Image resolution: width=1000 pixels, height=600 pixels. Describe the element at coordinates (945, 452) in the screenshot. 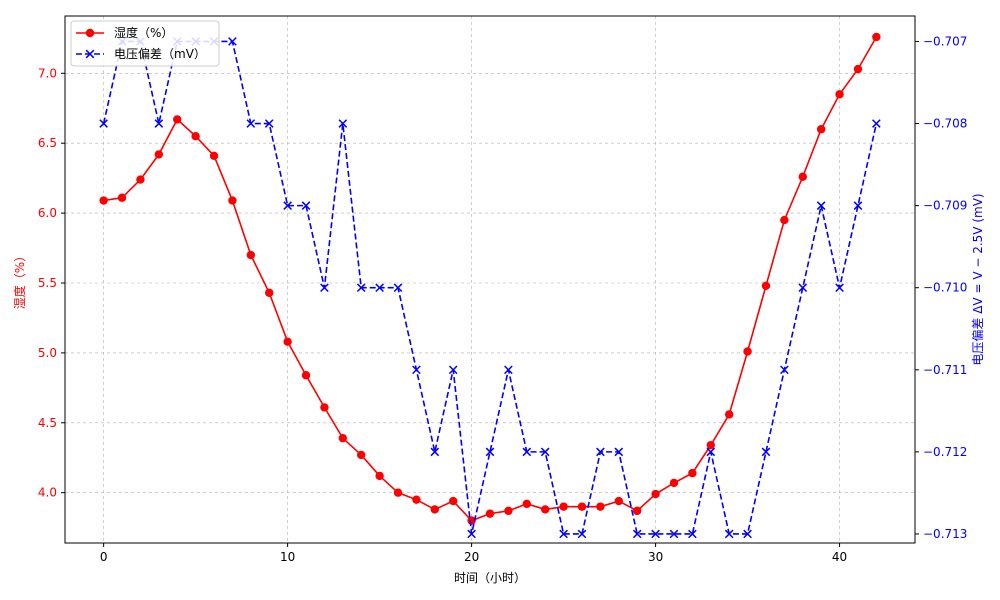

I see `right-y-tick-label: −0.712` at that location.